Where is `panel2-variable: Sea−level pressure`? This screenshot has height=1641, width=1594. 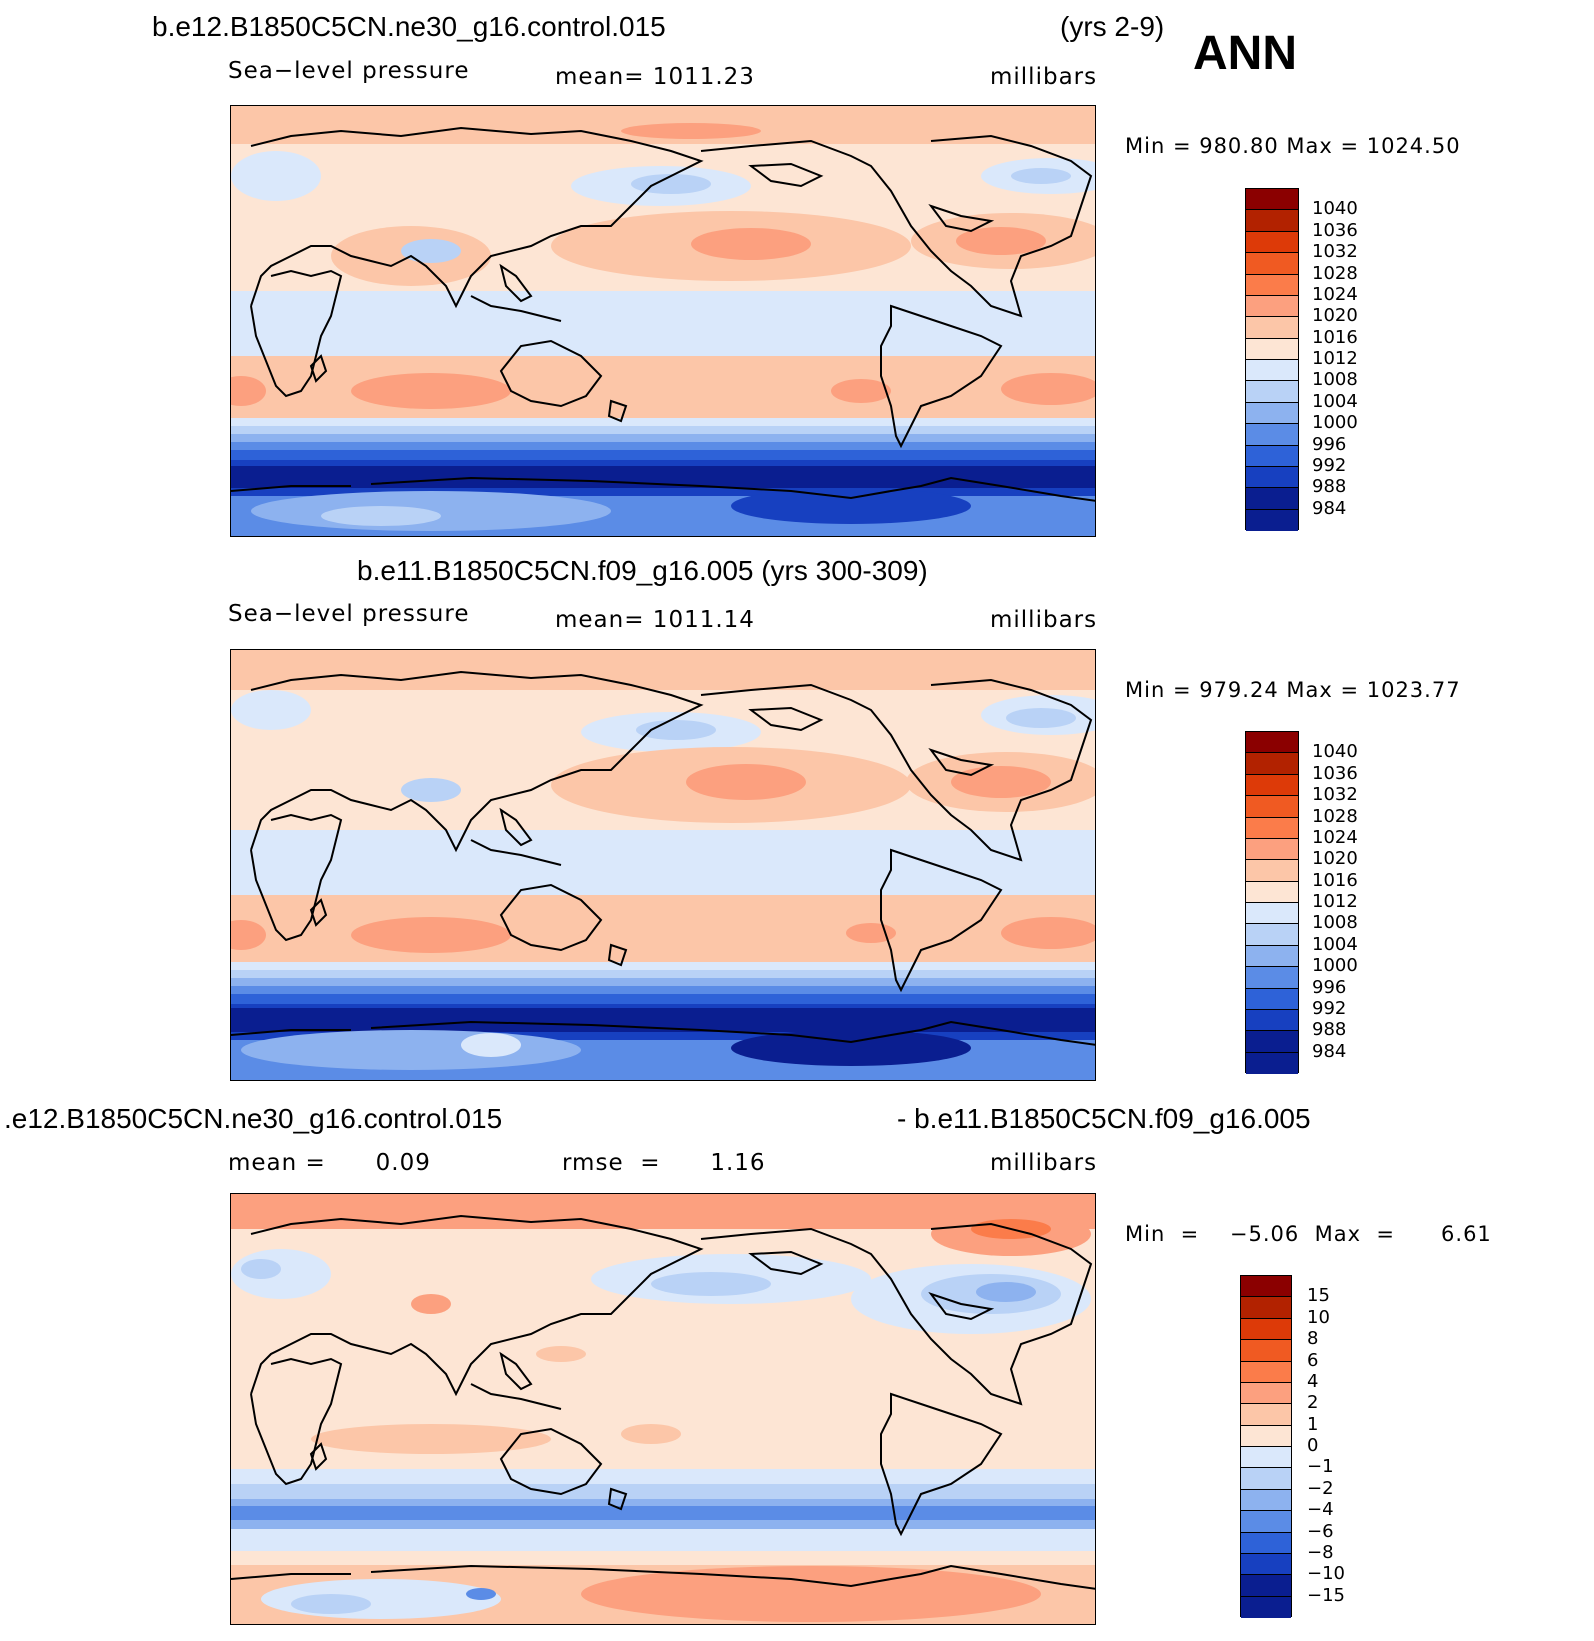
panel2-variable: Sea−level pressure is located at coordinates (349, 614).